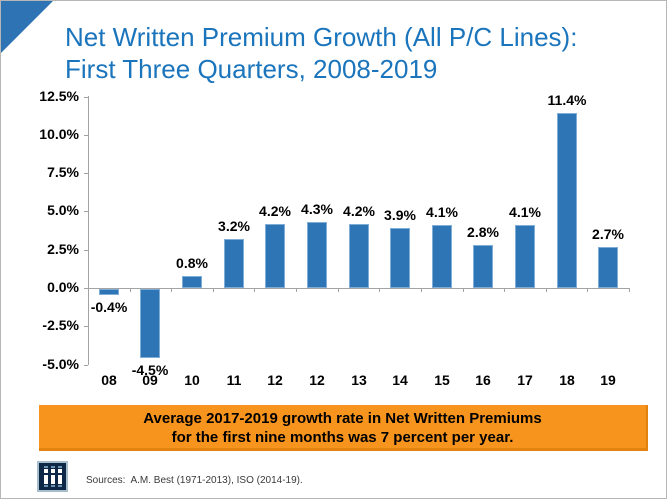 This screenshot has height=499, width=667. Describe the element at coordinates (59, 96) in the screenshot. I see `y-axis-tick-label: 12.5%` at that location.